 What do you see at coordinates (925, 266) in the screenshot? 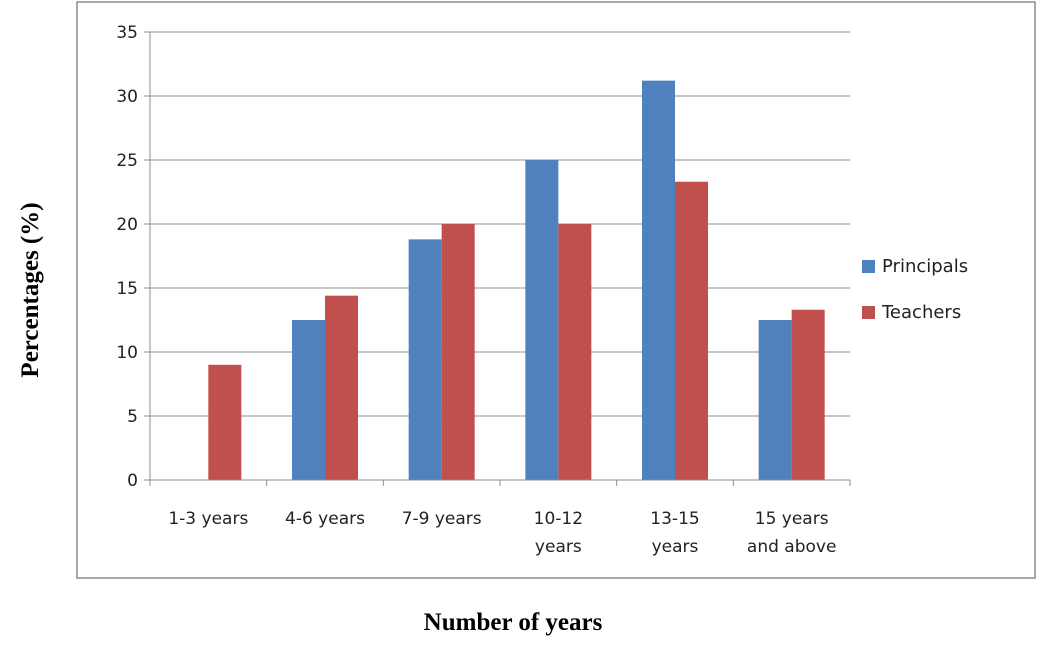
I see `legend-label: Principals` at bounding box center [925, 266].